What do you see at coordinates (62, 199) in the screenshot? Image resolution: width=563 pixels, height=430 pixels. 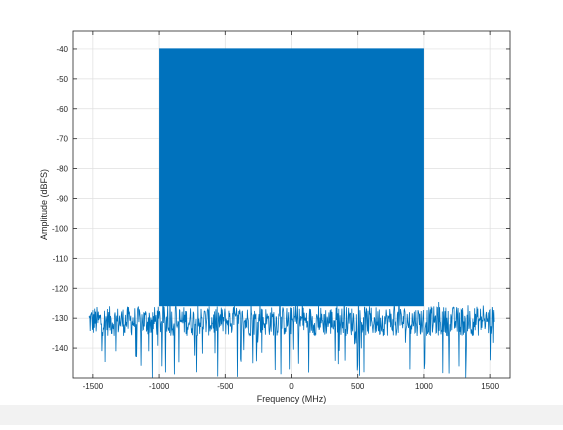 I see `y-tick-label: -90` at bounding box center [62, 199].